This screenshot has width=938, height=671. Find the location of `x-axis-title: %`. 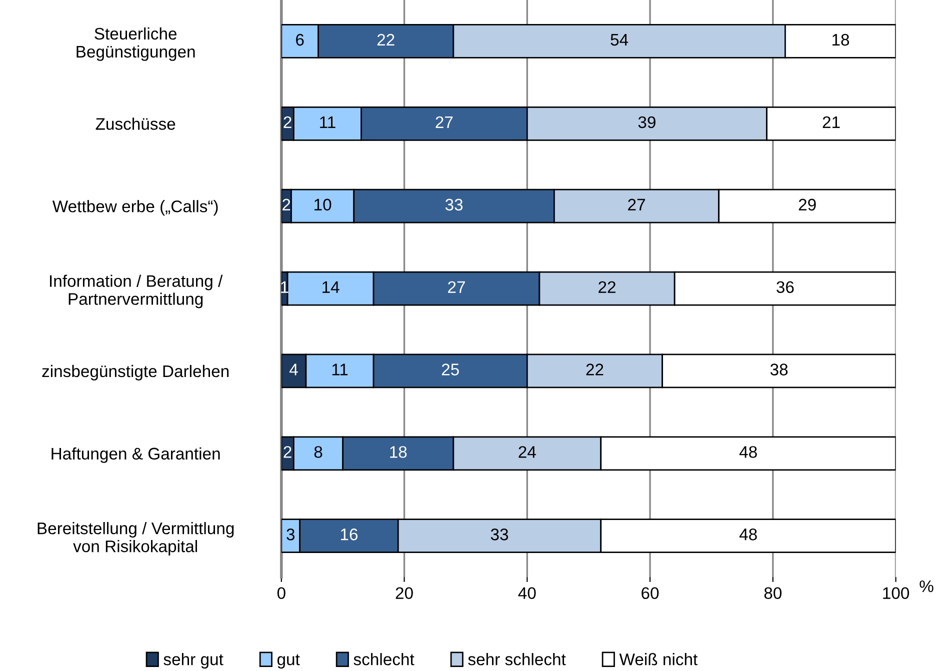

x-axis-title: % is located at coordinates (927, 586).